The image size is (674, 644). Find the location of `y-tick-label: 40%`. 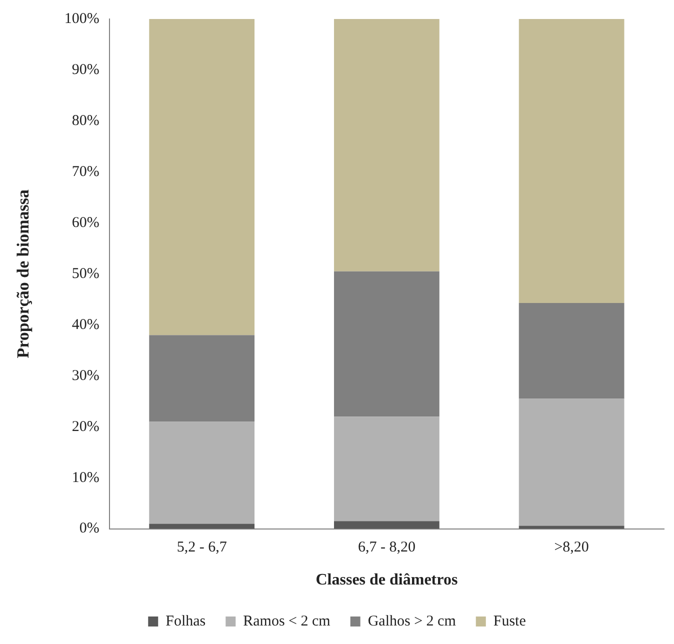

y-tick-label: 40% is located at coordinates (86, 324).